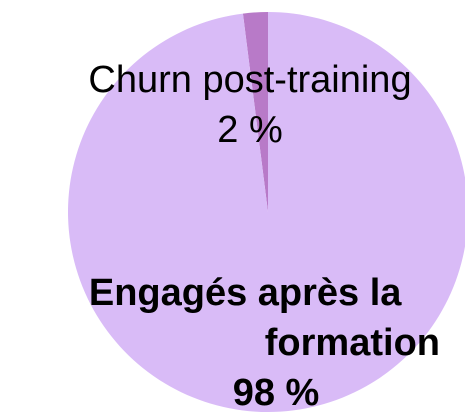  I want to click on slice-label: Churn post-training, so click(249, 80).